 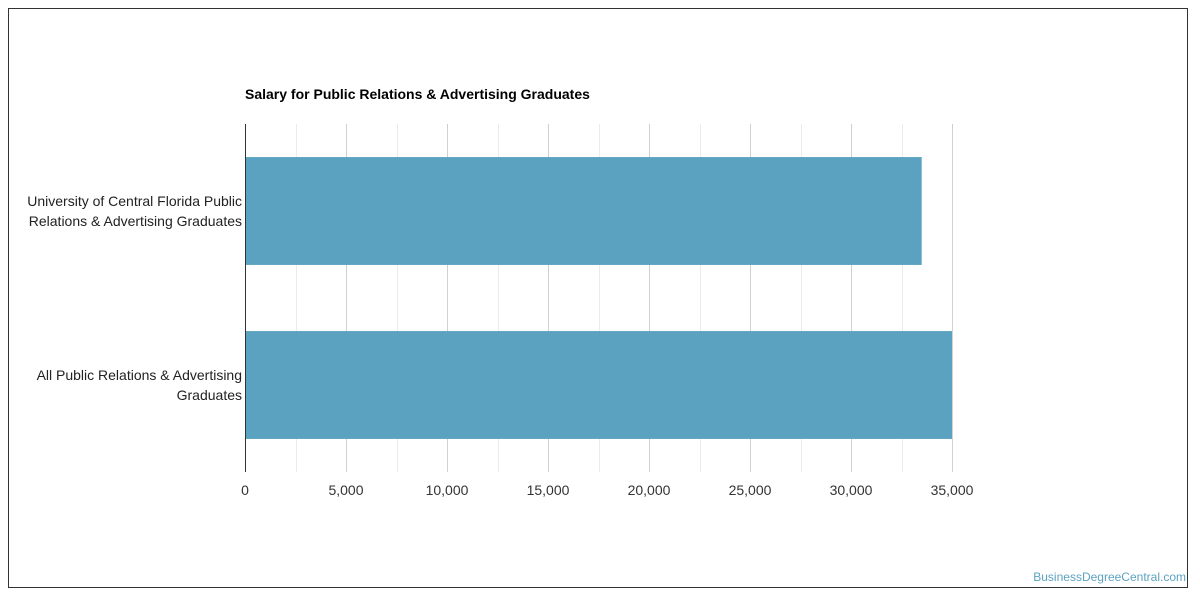 What do you see at coordinates (209, 395) in the screenshot?
I see `category-label: Graduates` at bounding box center [209, 395].